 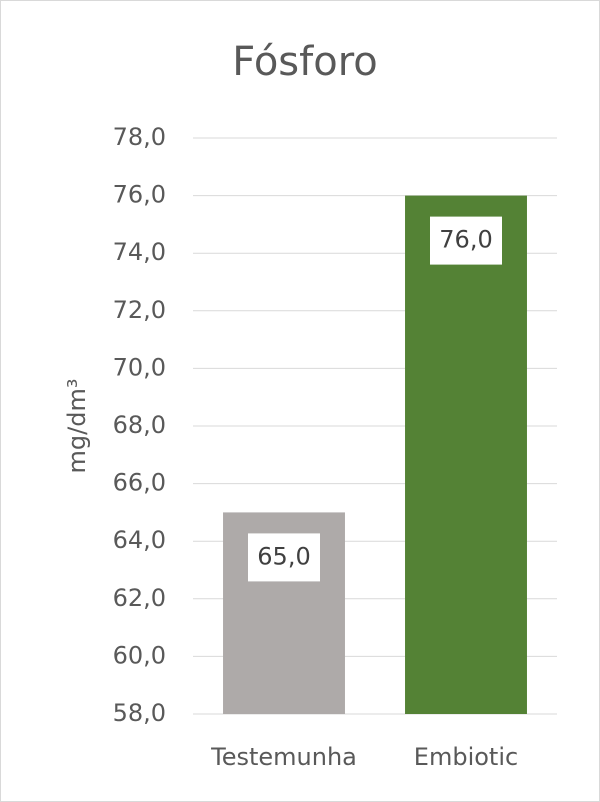 I want to click on y-tick-label: 70,0, so click(x=139, y=367).